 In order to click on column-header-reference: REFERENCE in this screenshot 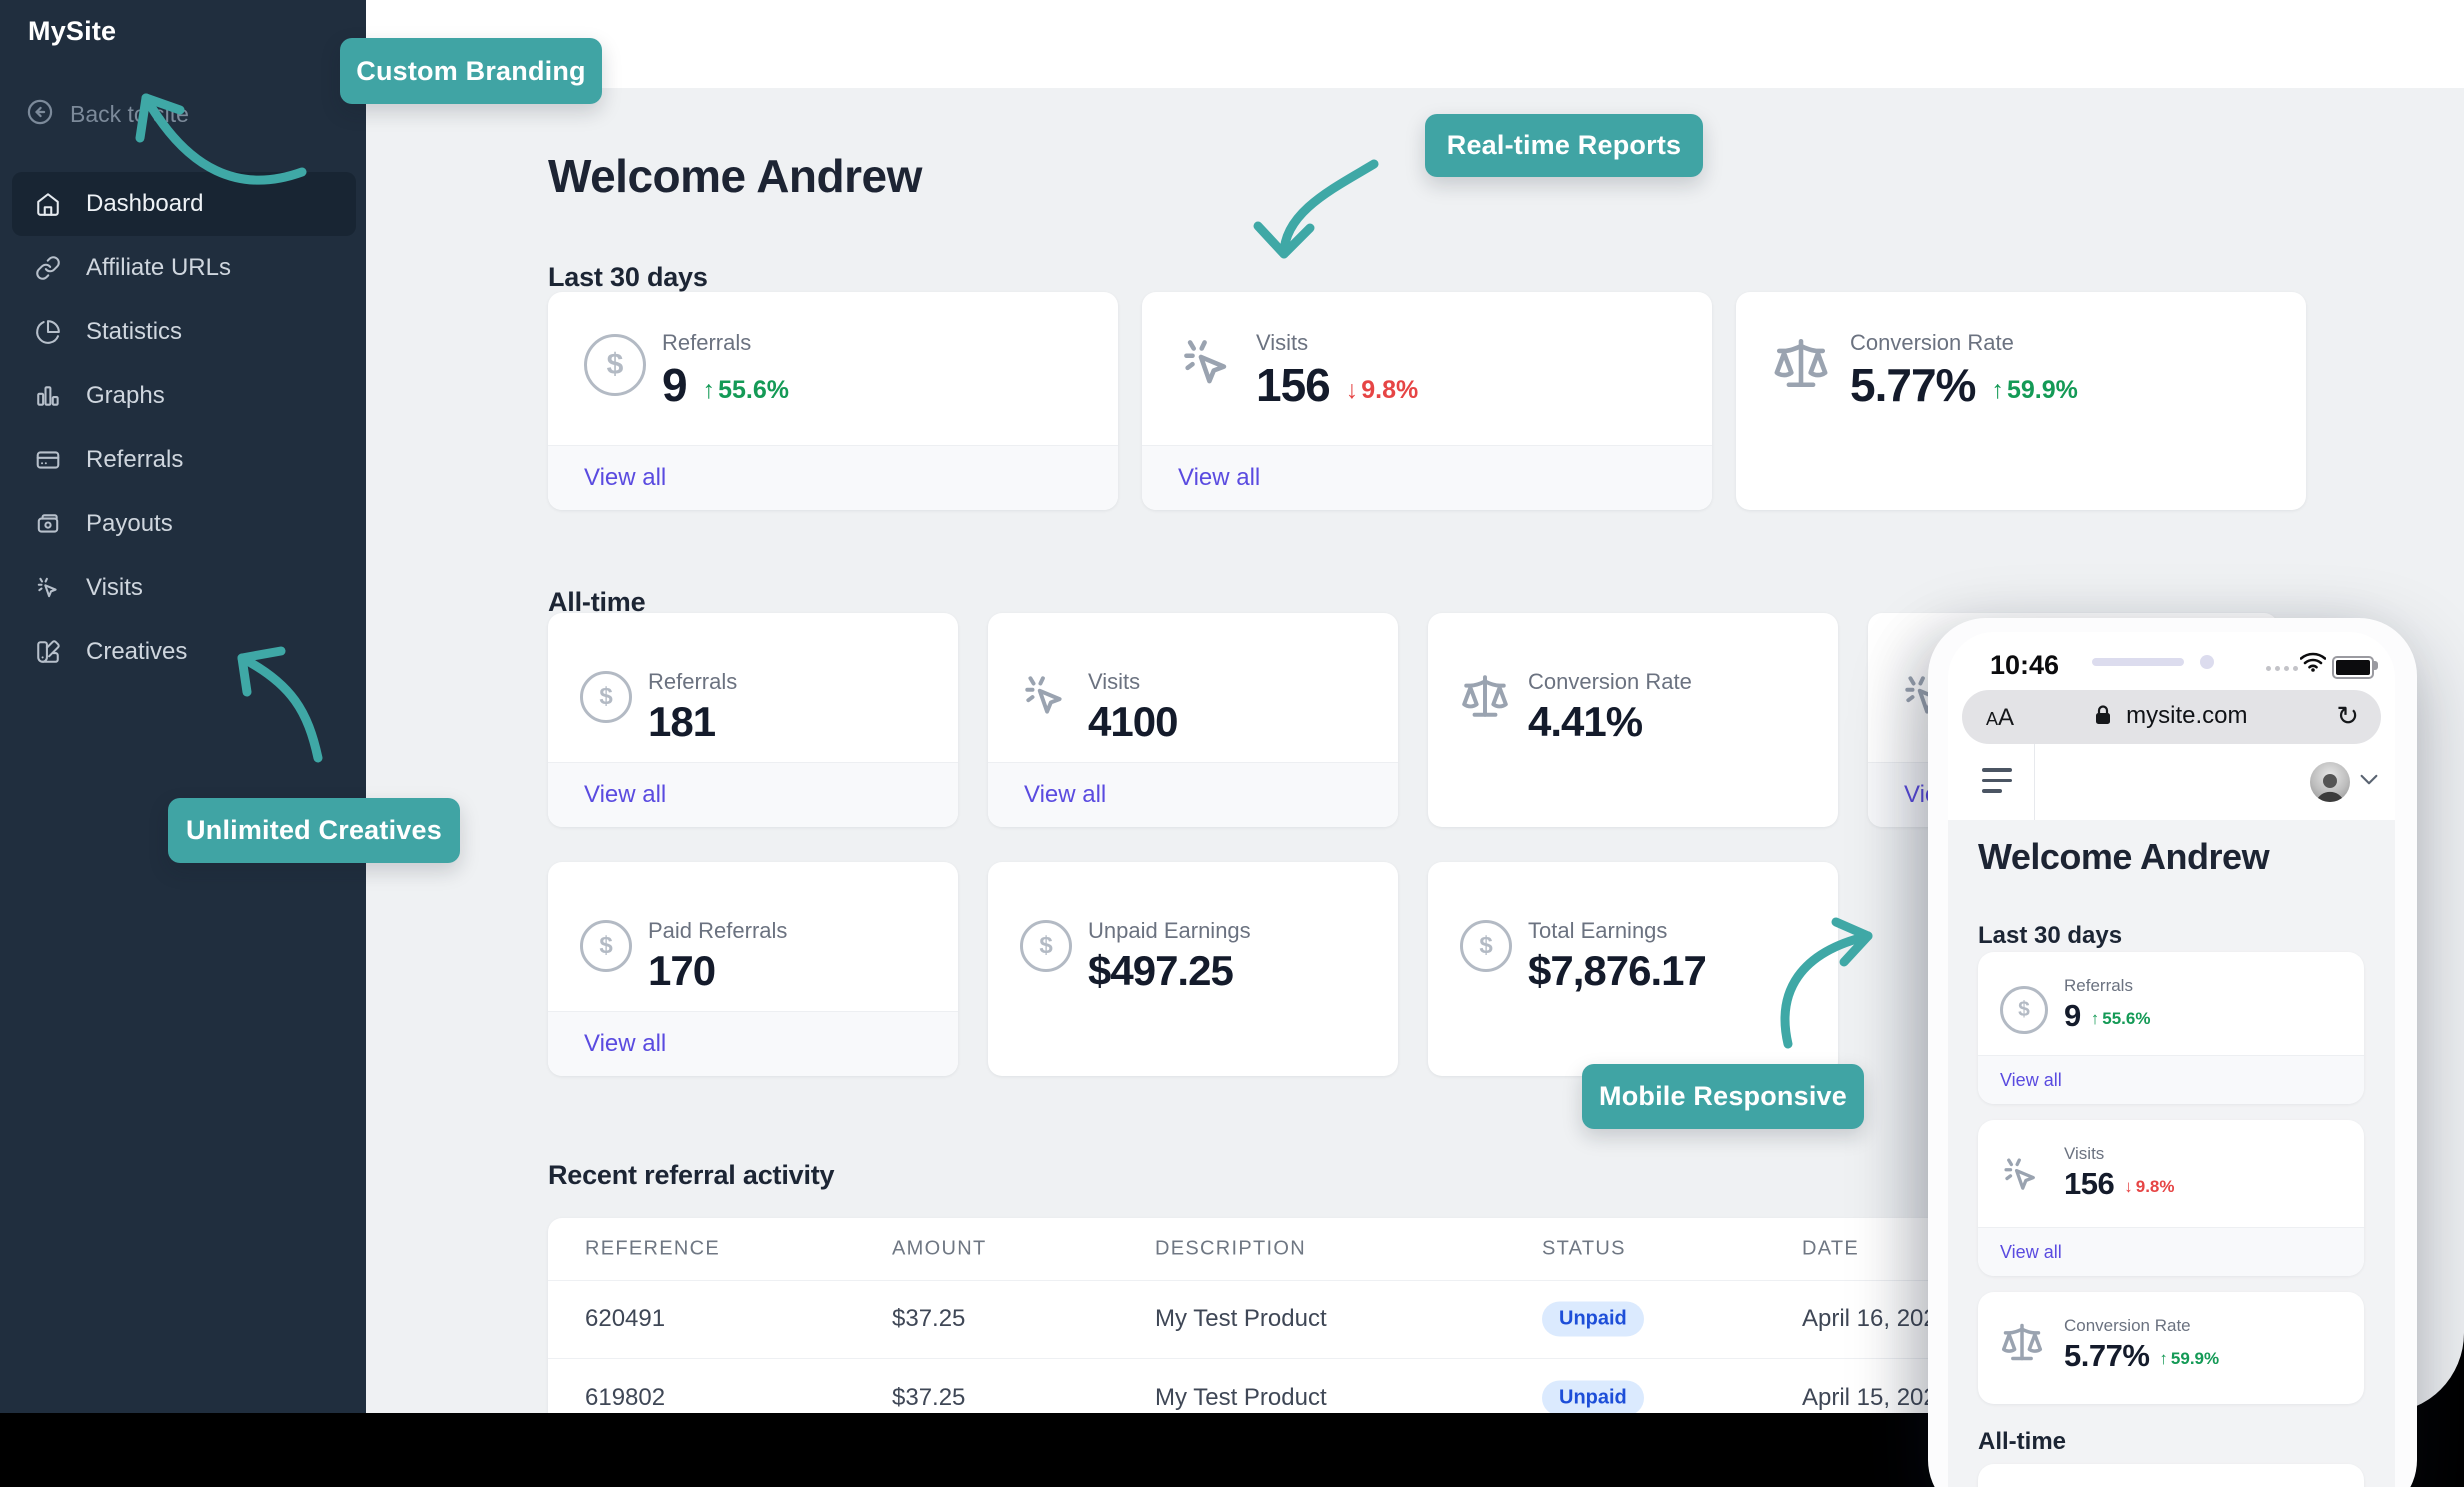, I will do `click(653, 1248)`.